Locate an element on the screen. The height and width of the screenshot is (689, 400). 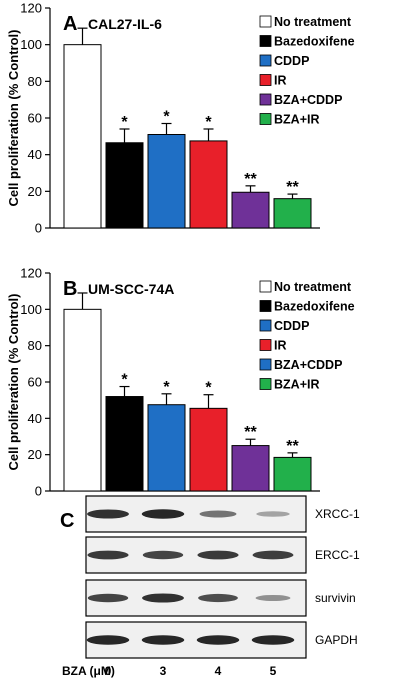
protein-label-1: XRCC-1 is located at coordinates (337, 514).